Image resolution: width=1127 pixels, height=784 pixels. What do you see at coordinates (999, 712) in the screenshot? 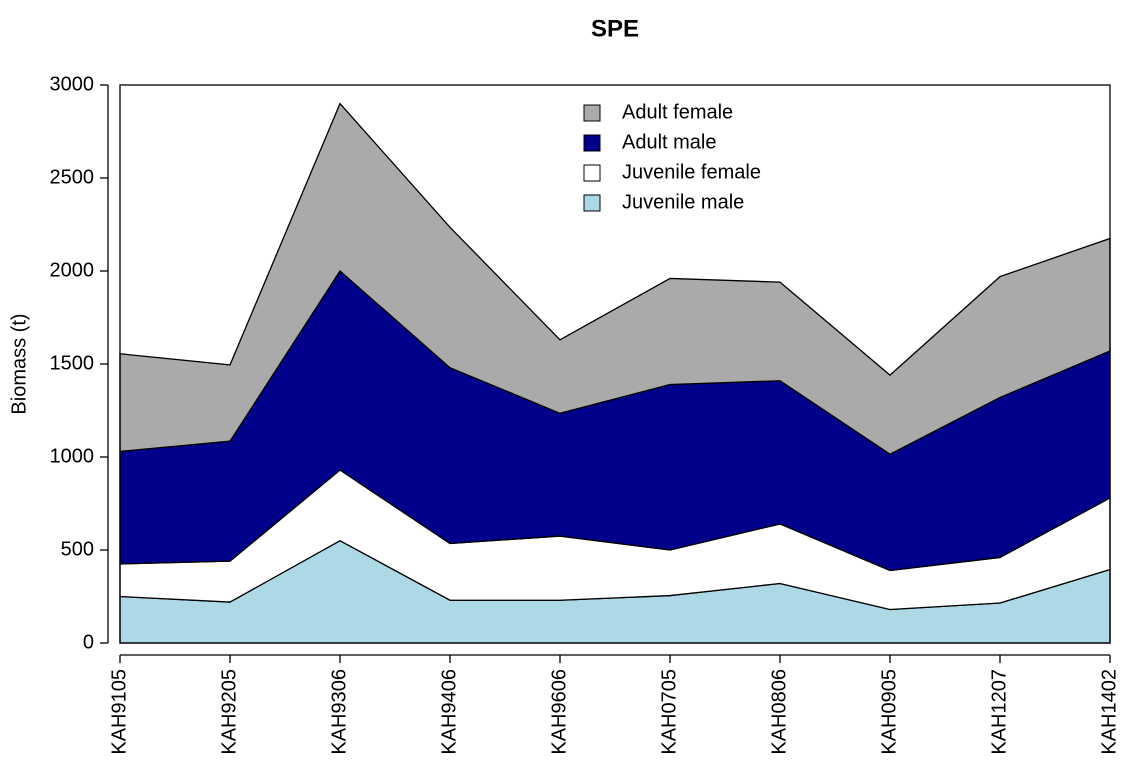
I see `x-tick-label: KAH1207` at bounding box center [999, 712].